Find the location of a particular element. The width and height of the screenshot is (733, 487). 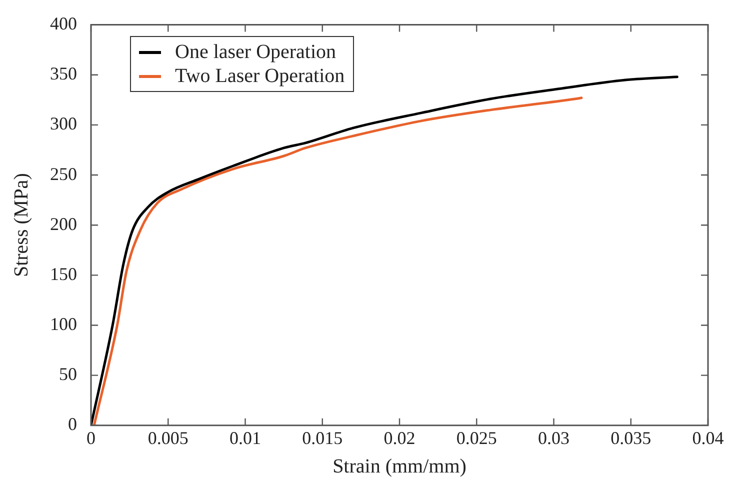

x-tick-label: 0.04 is located at coordinates (708, 438).